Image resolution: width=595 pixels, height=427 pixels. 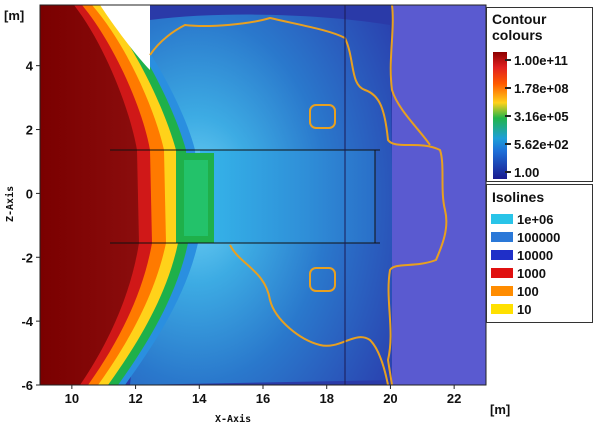 What do you see at coordinates (72, 398) in the screenshot?
I see `x-tick-label: 10` at bounding box center [72, 398].